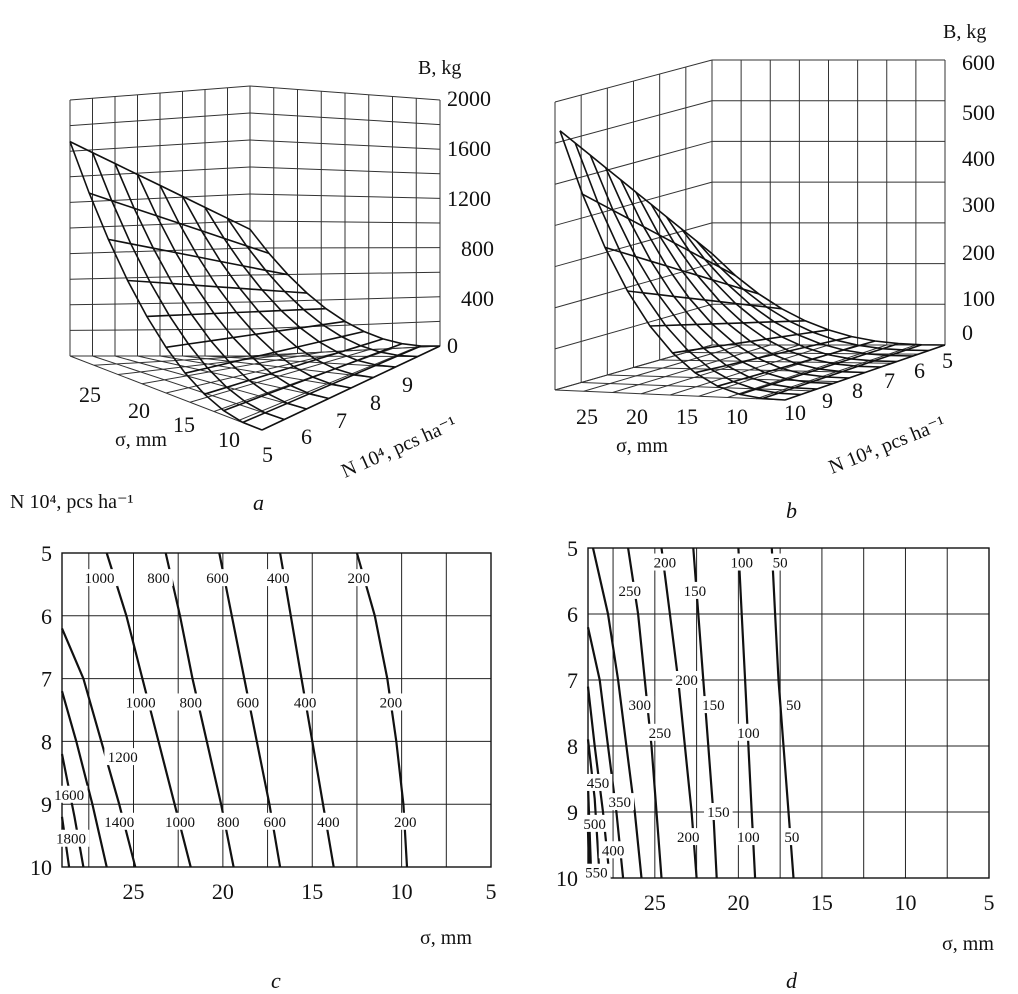 This screenshot has height=994, width=1018. Describe the element at coordinates (337, 419) in the screenshot. I see `n-axis-ticks-a: 5 6 7 8 9` at that location.